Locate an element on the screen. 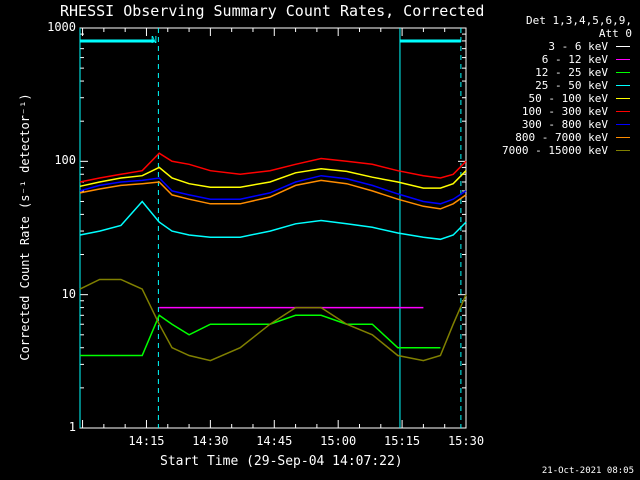  legend-item: 6 - 12 keV is located at coordinates (552, 59).